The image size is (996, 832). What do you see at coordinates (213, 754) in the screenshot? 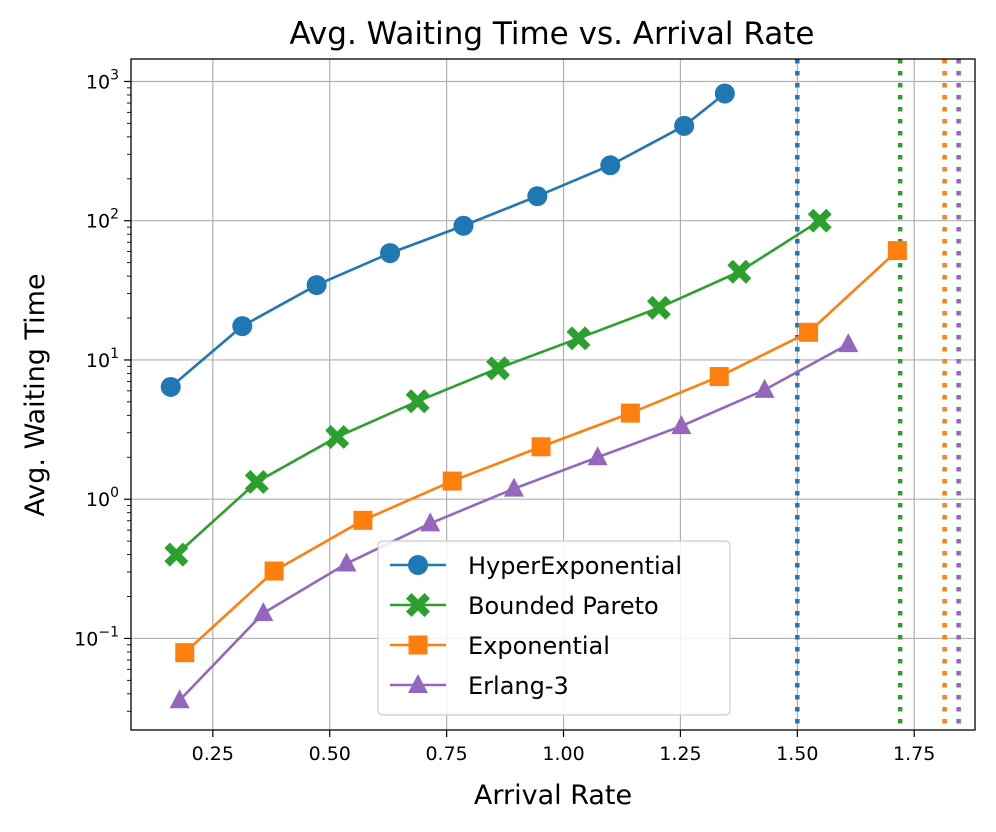
I see `x-tick-label: 0.25` at bounding box center [213, 754].